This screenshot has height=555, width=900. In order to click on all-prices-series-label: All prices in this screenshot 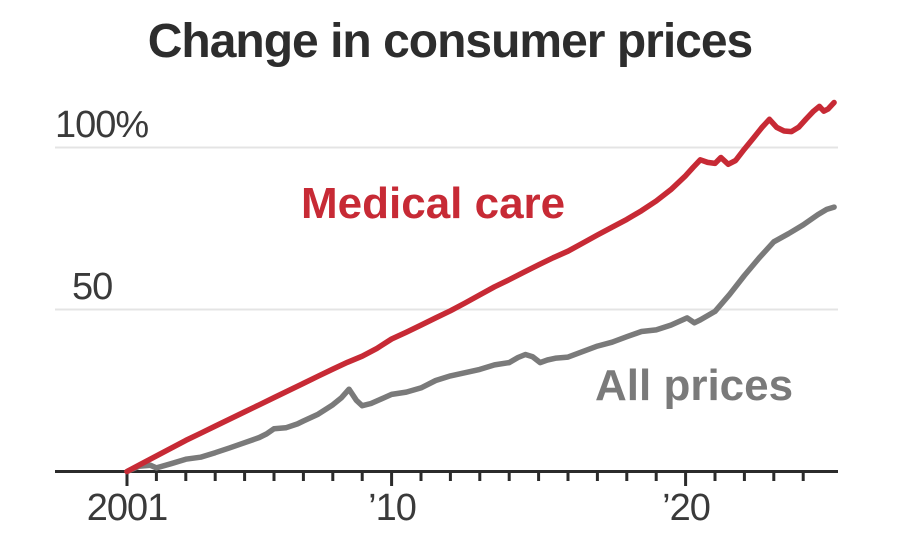, I will do `click(694, 385)`.